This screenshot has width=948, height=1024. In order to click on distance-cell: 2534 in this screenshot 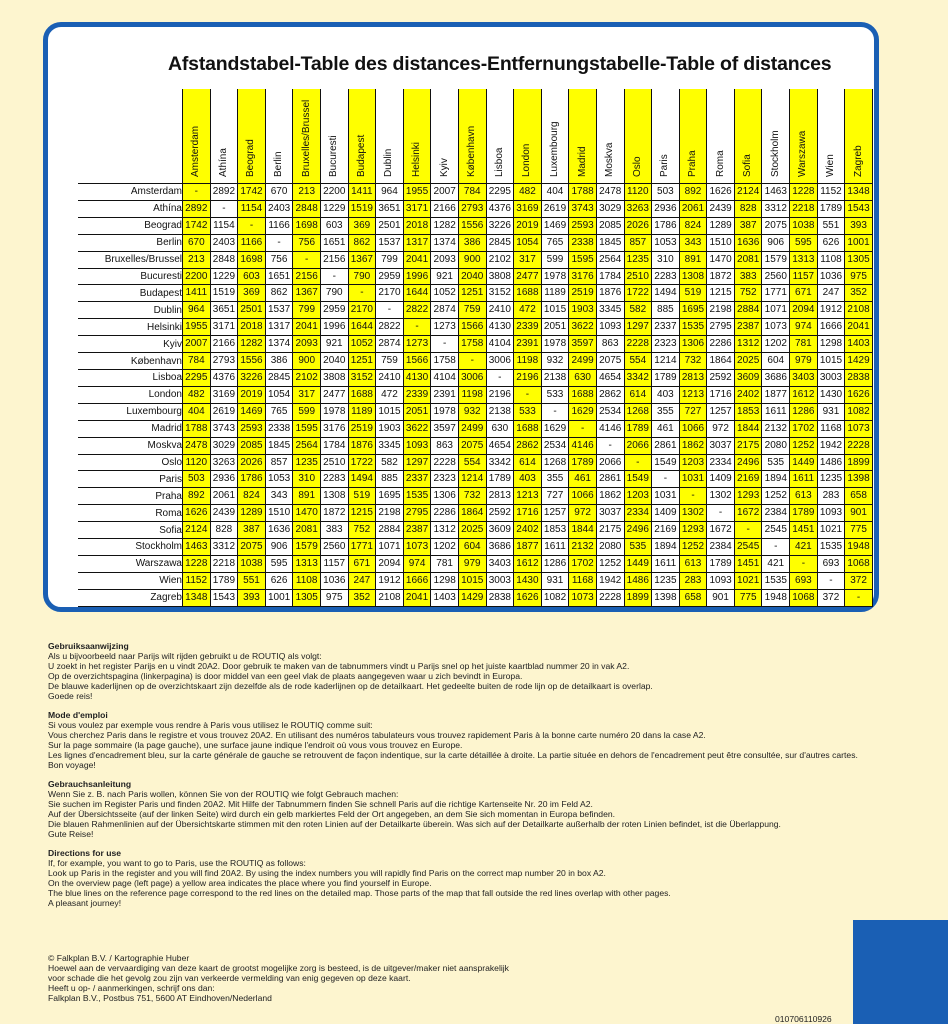, I will do `click(554, 446)`.